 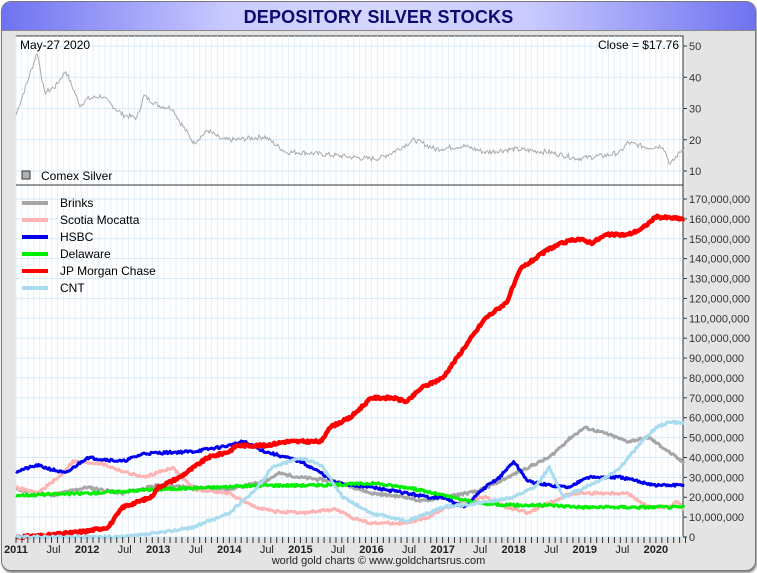 What do you see at coordinates (87, 550) in the screenshot?
I see `x-tick-label: 2012` at bounding box center [87, 550].